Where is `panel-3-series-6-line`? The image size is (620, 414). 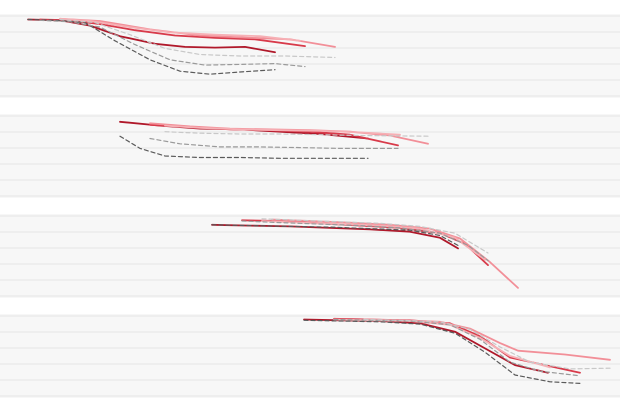
panel-3-series-6-line is located at coordinates (365, 241).